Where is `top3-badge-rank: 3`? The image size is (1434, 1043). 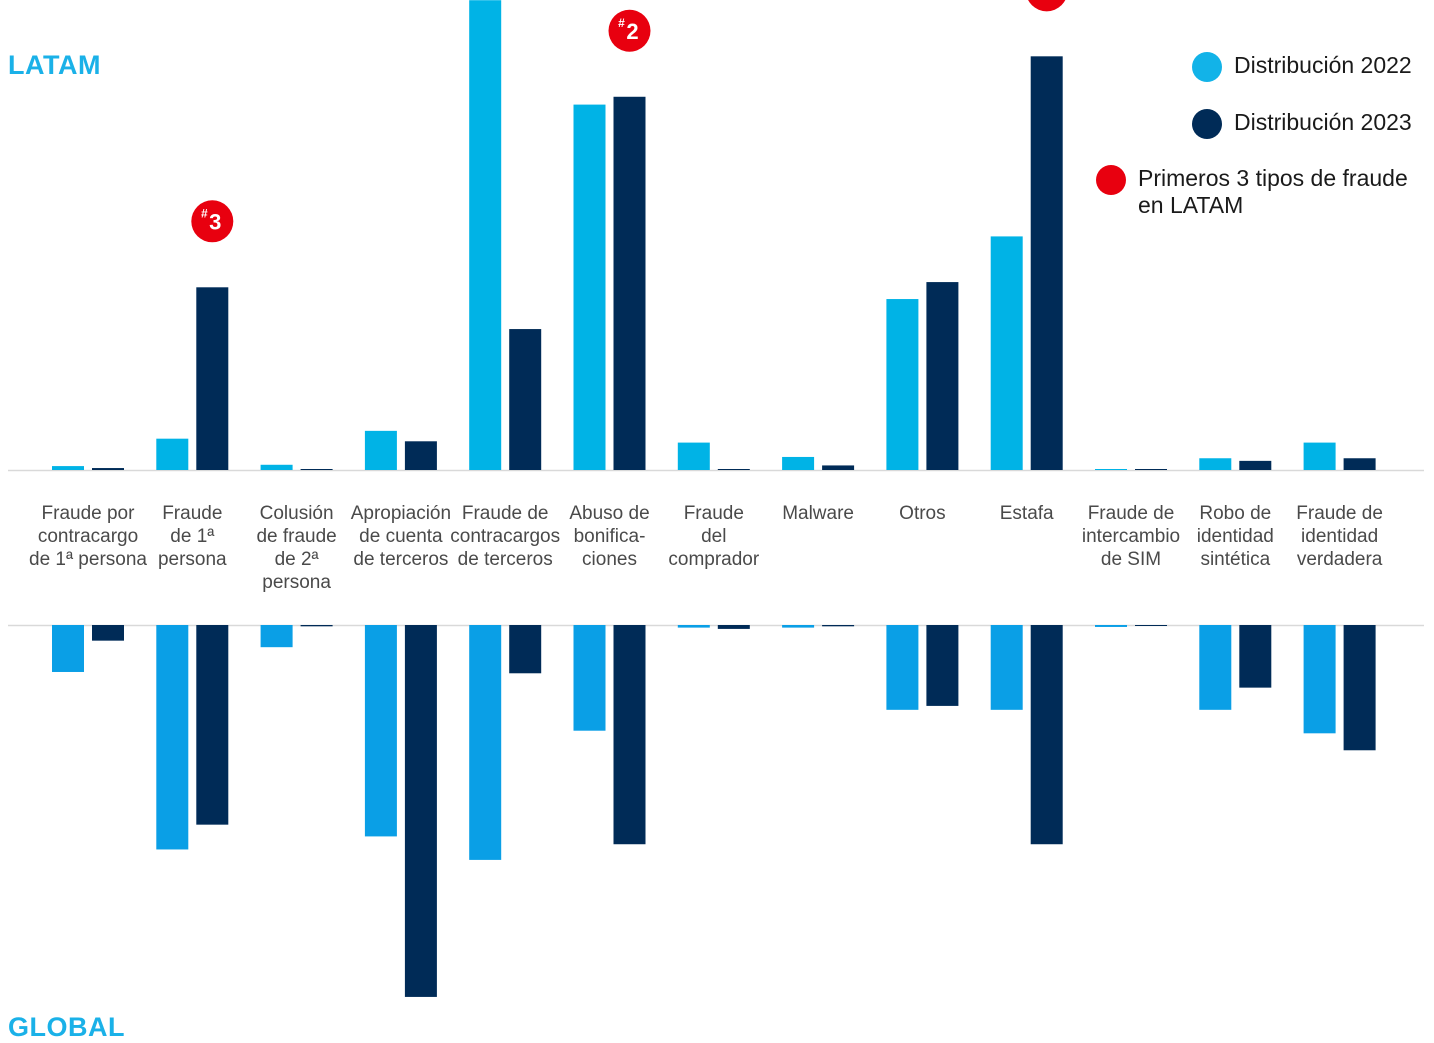 top3-badge-rank: 3 is located at coordinates (215, 221).